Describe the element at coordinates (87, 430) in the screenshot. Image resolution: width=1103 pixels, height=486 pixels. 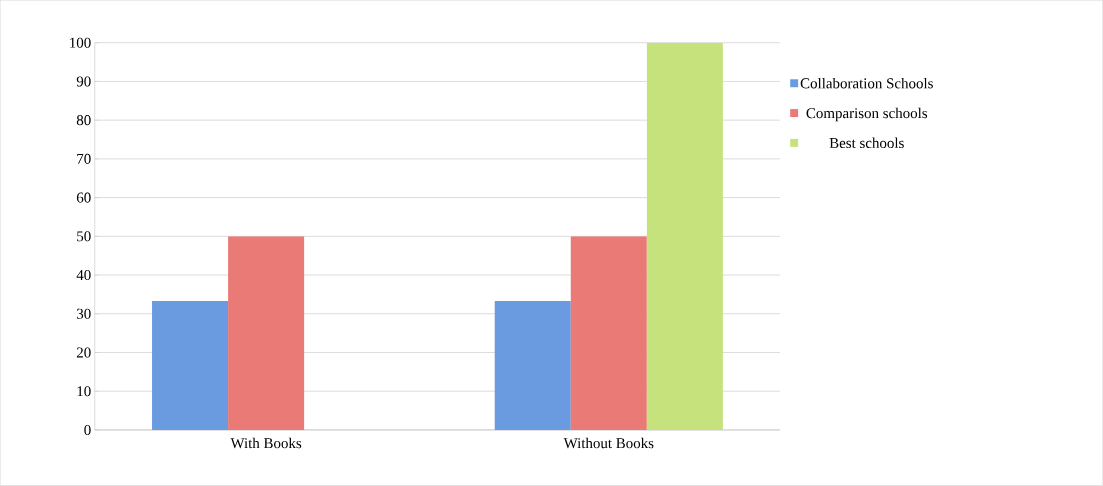
I see `y-tick-label: 0` at that location.